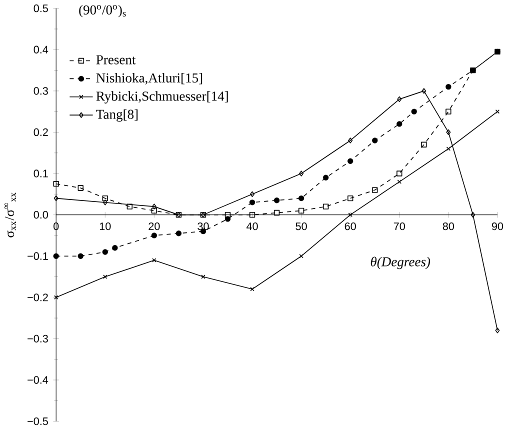  Describe the element at coordinates (301, 226) in the screenshot. I see `x-tick-label: 50` at that location.